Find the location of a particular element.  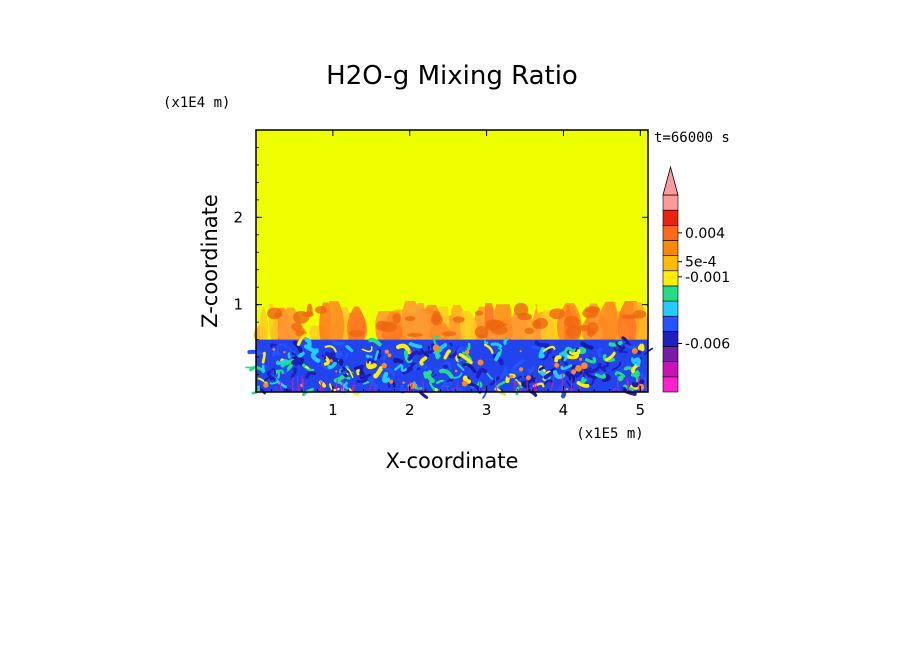

x-tick-label: 1 is located at coordinates (333, 410).